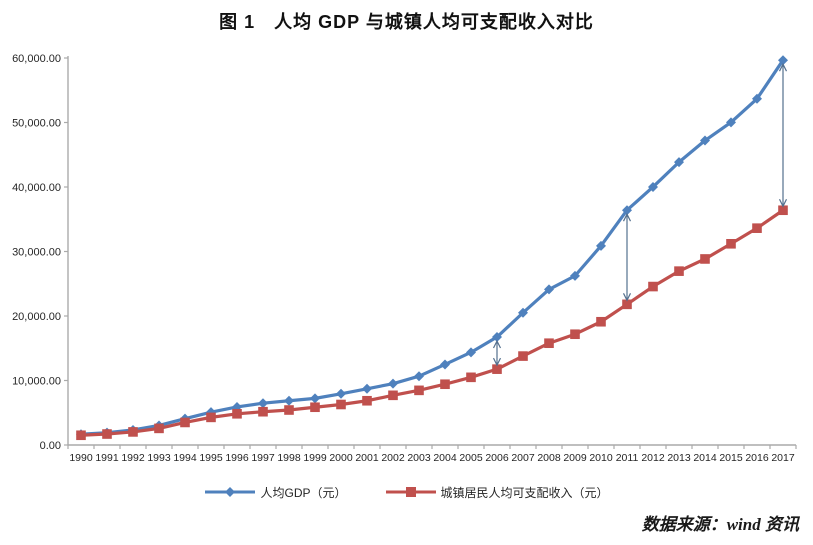 This screenshot has width=813, height=545. What do you see at coordinates (133, 458) in the screenshot?
I see `svg-text: 1992` at bounding box center [133, 458].